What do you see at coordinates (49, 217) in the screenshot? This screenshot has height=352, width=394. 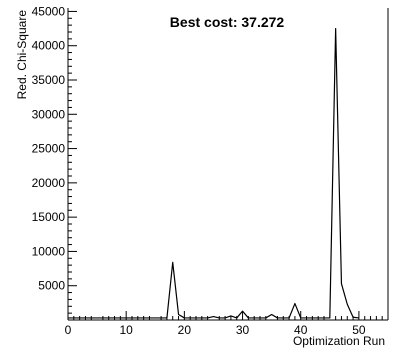 I see `y-tick-label: 15000` at bounding box center [49, 217].